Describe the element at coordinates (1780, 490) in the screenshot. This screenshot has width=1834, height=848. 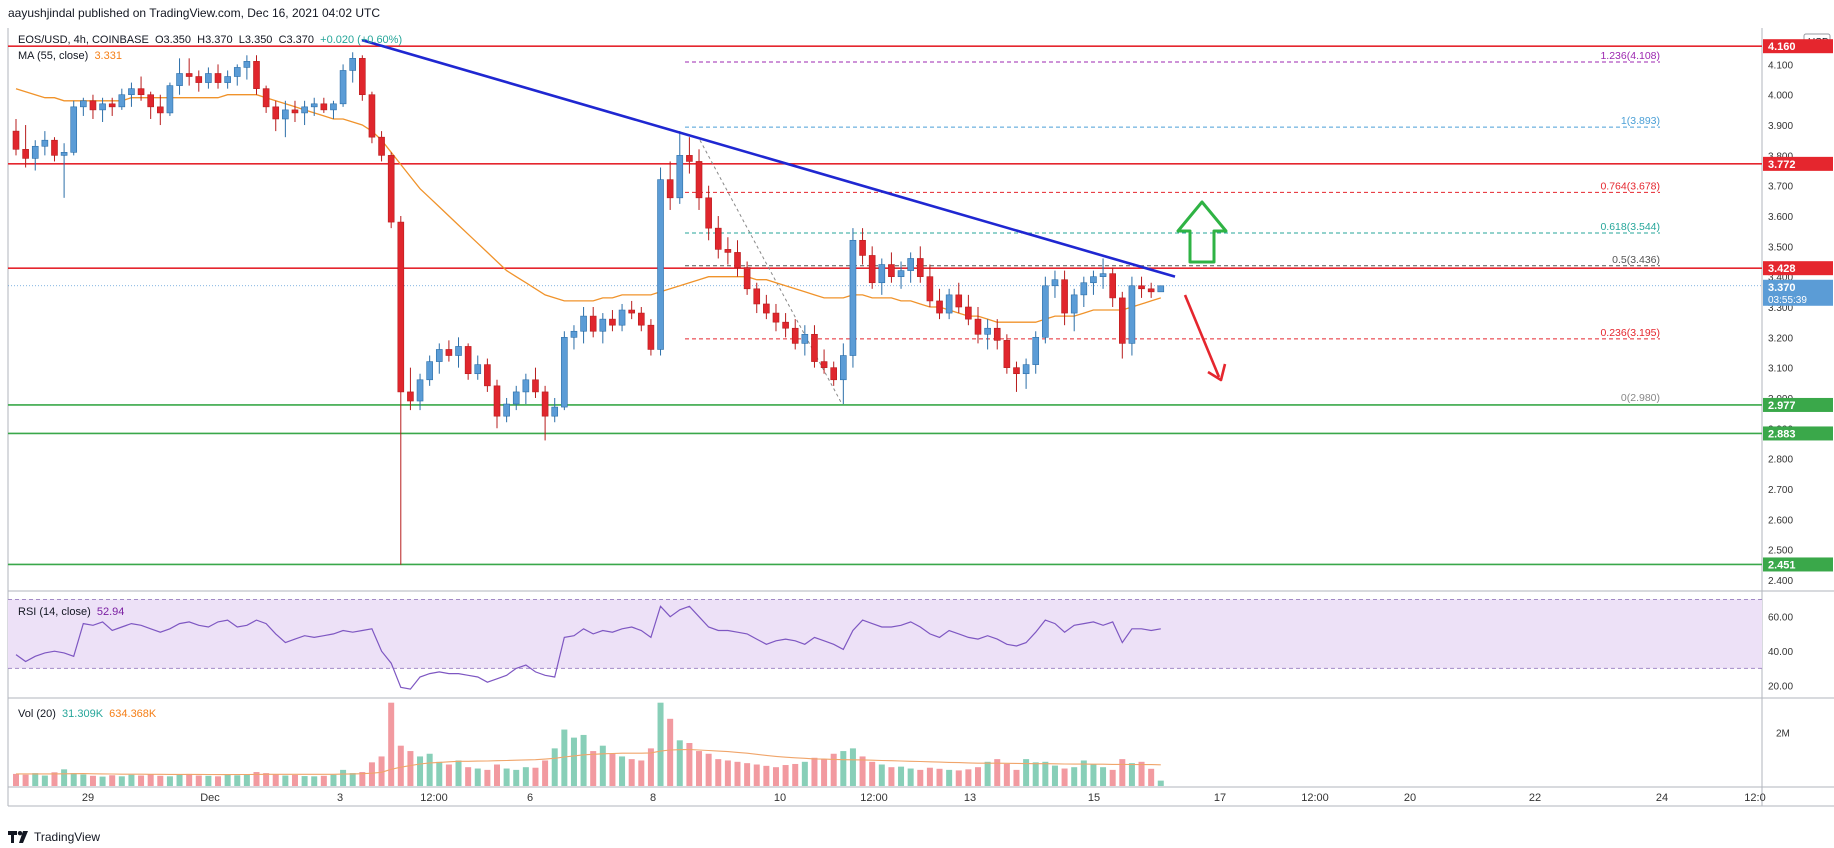
I see `y-tick-label: 2.700` at that location.